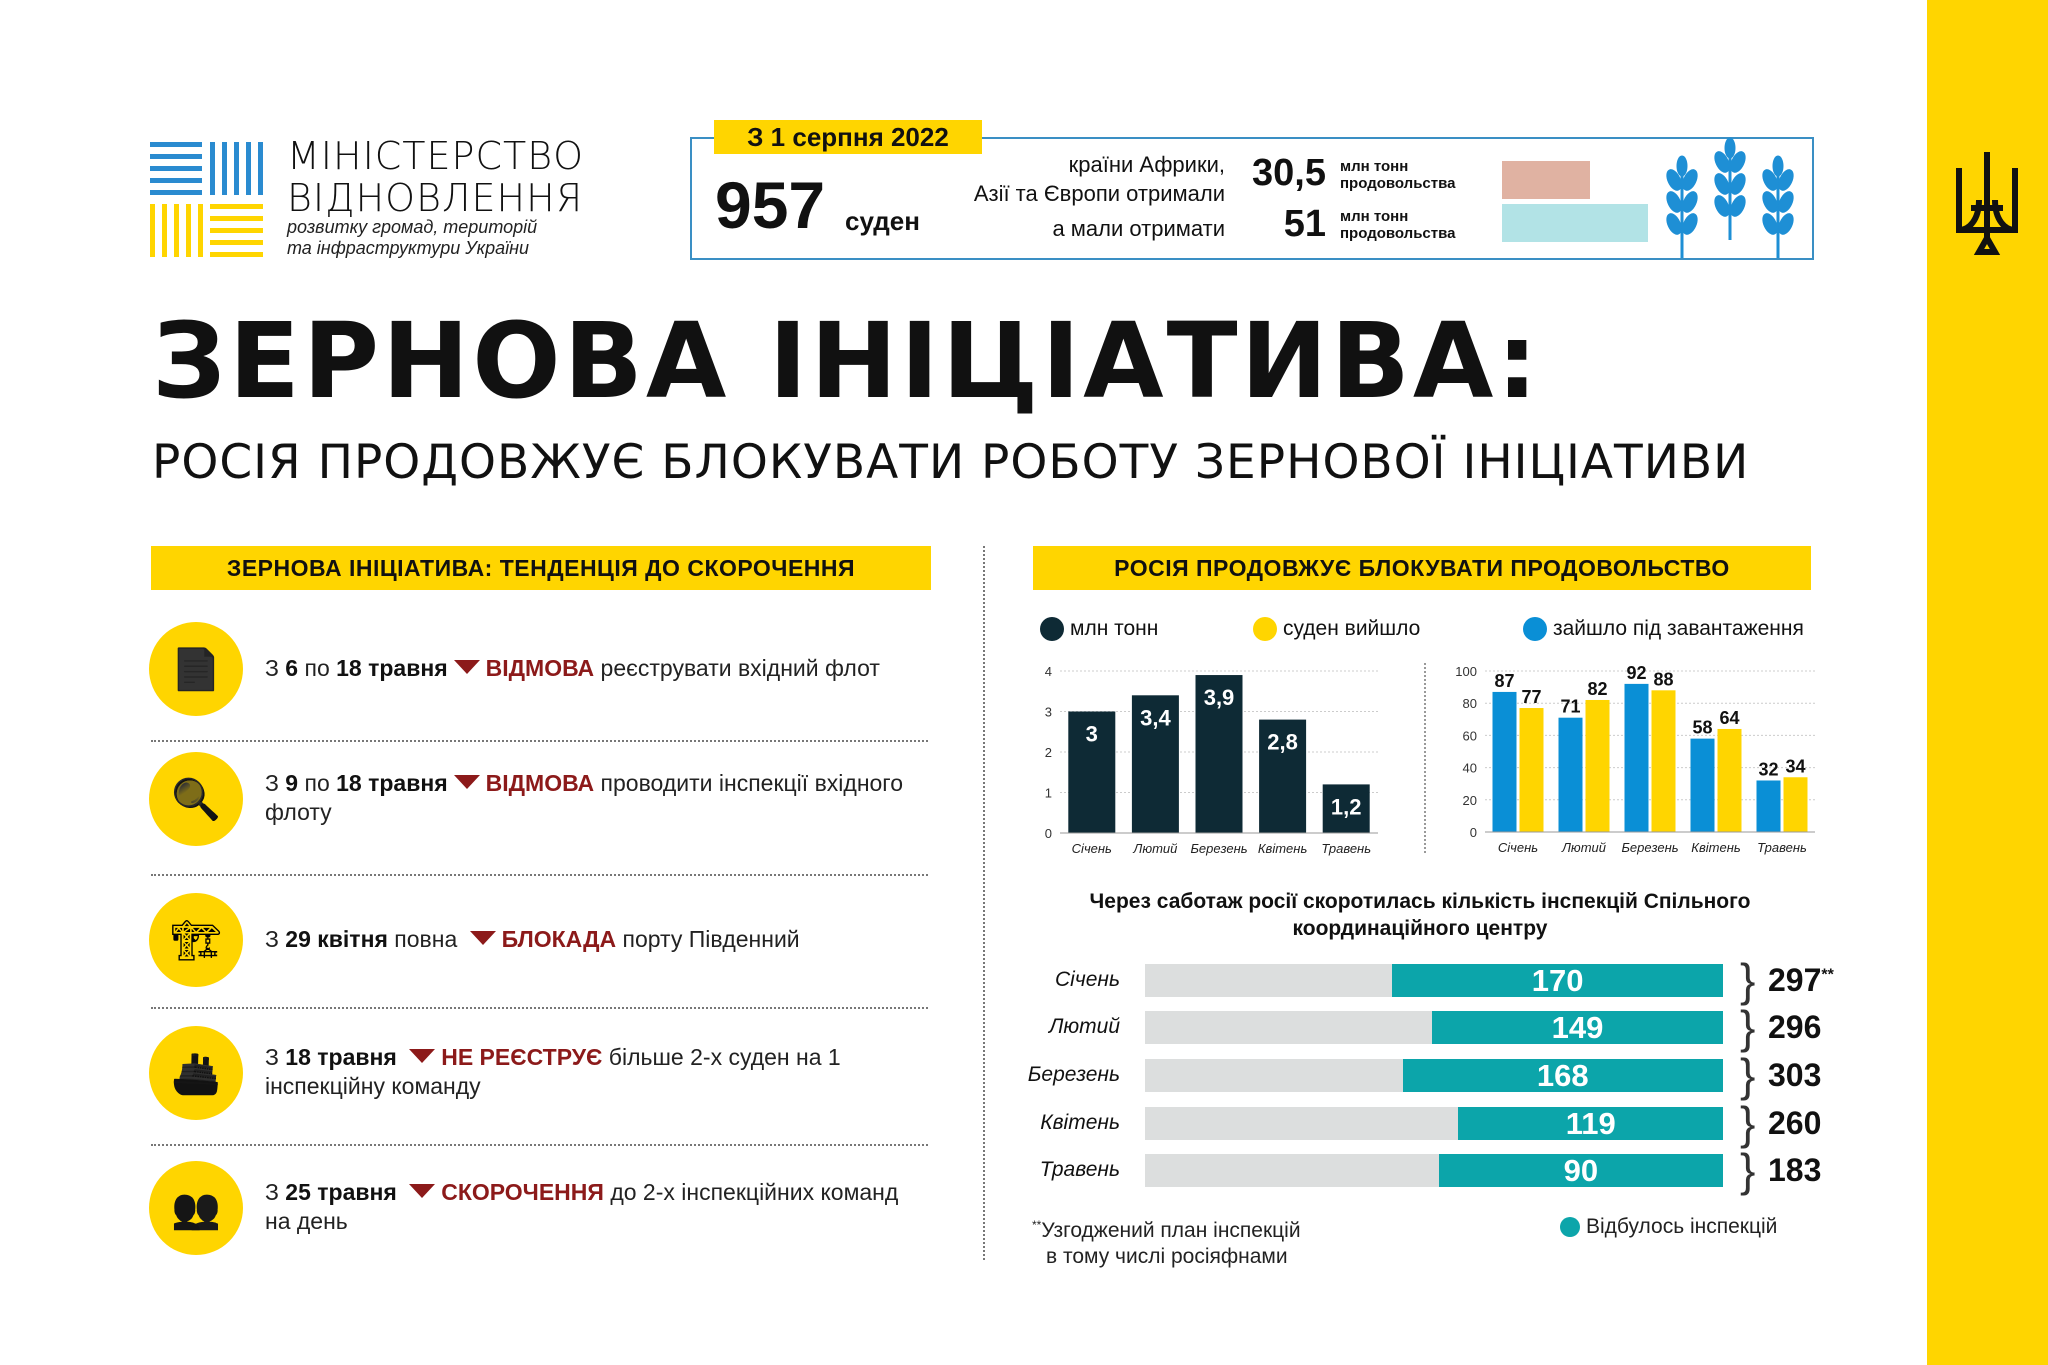  Describe the element at coordinates (1702, 728) in the screenshot. I see `data-label: 58` at that location.